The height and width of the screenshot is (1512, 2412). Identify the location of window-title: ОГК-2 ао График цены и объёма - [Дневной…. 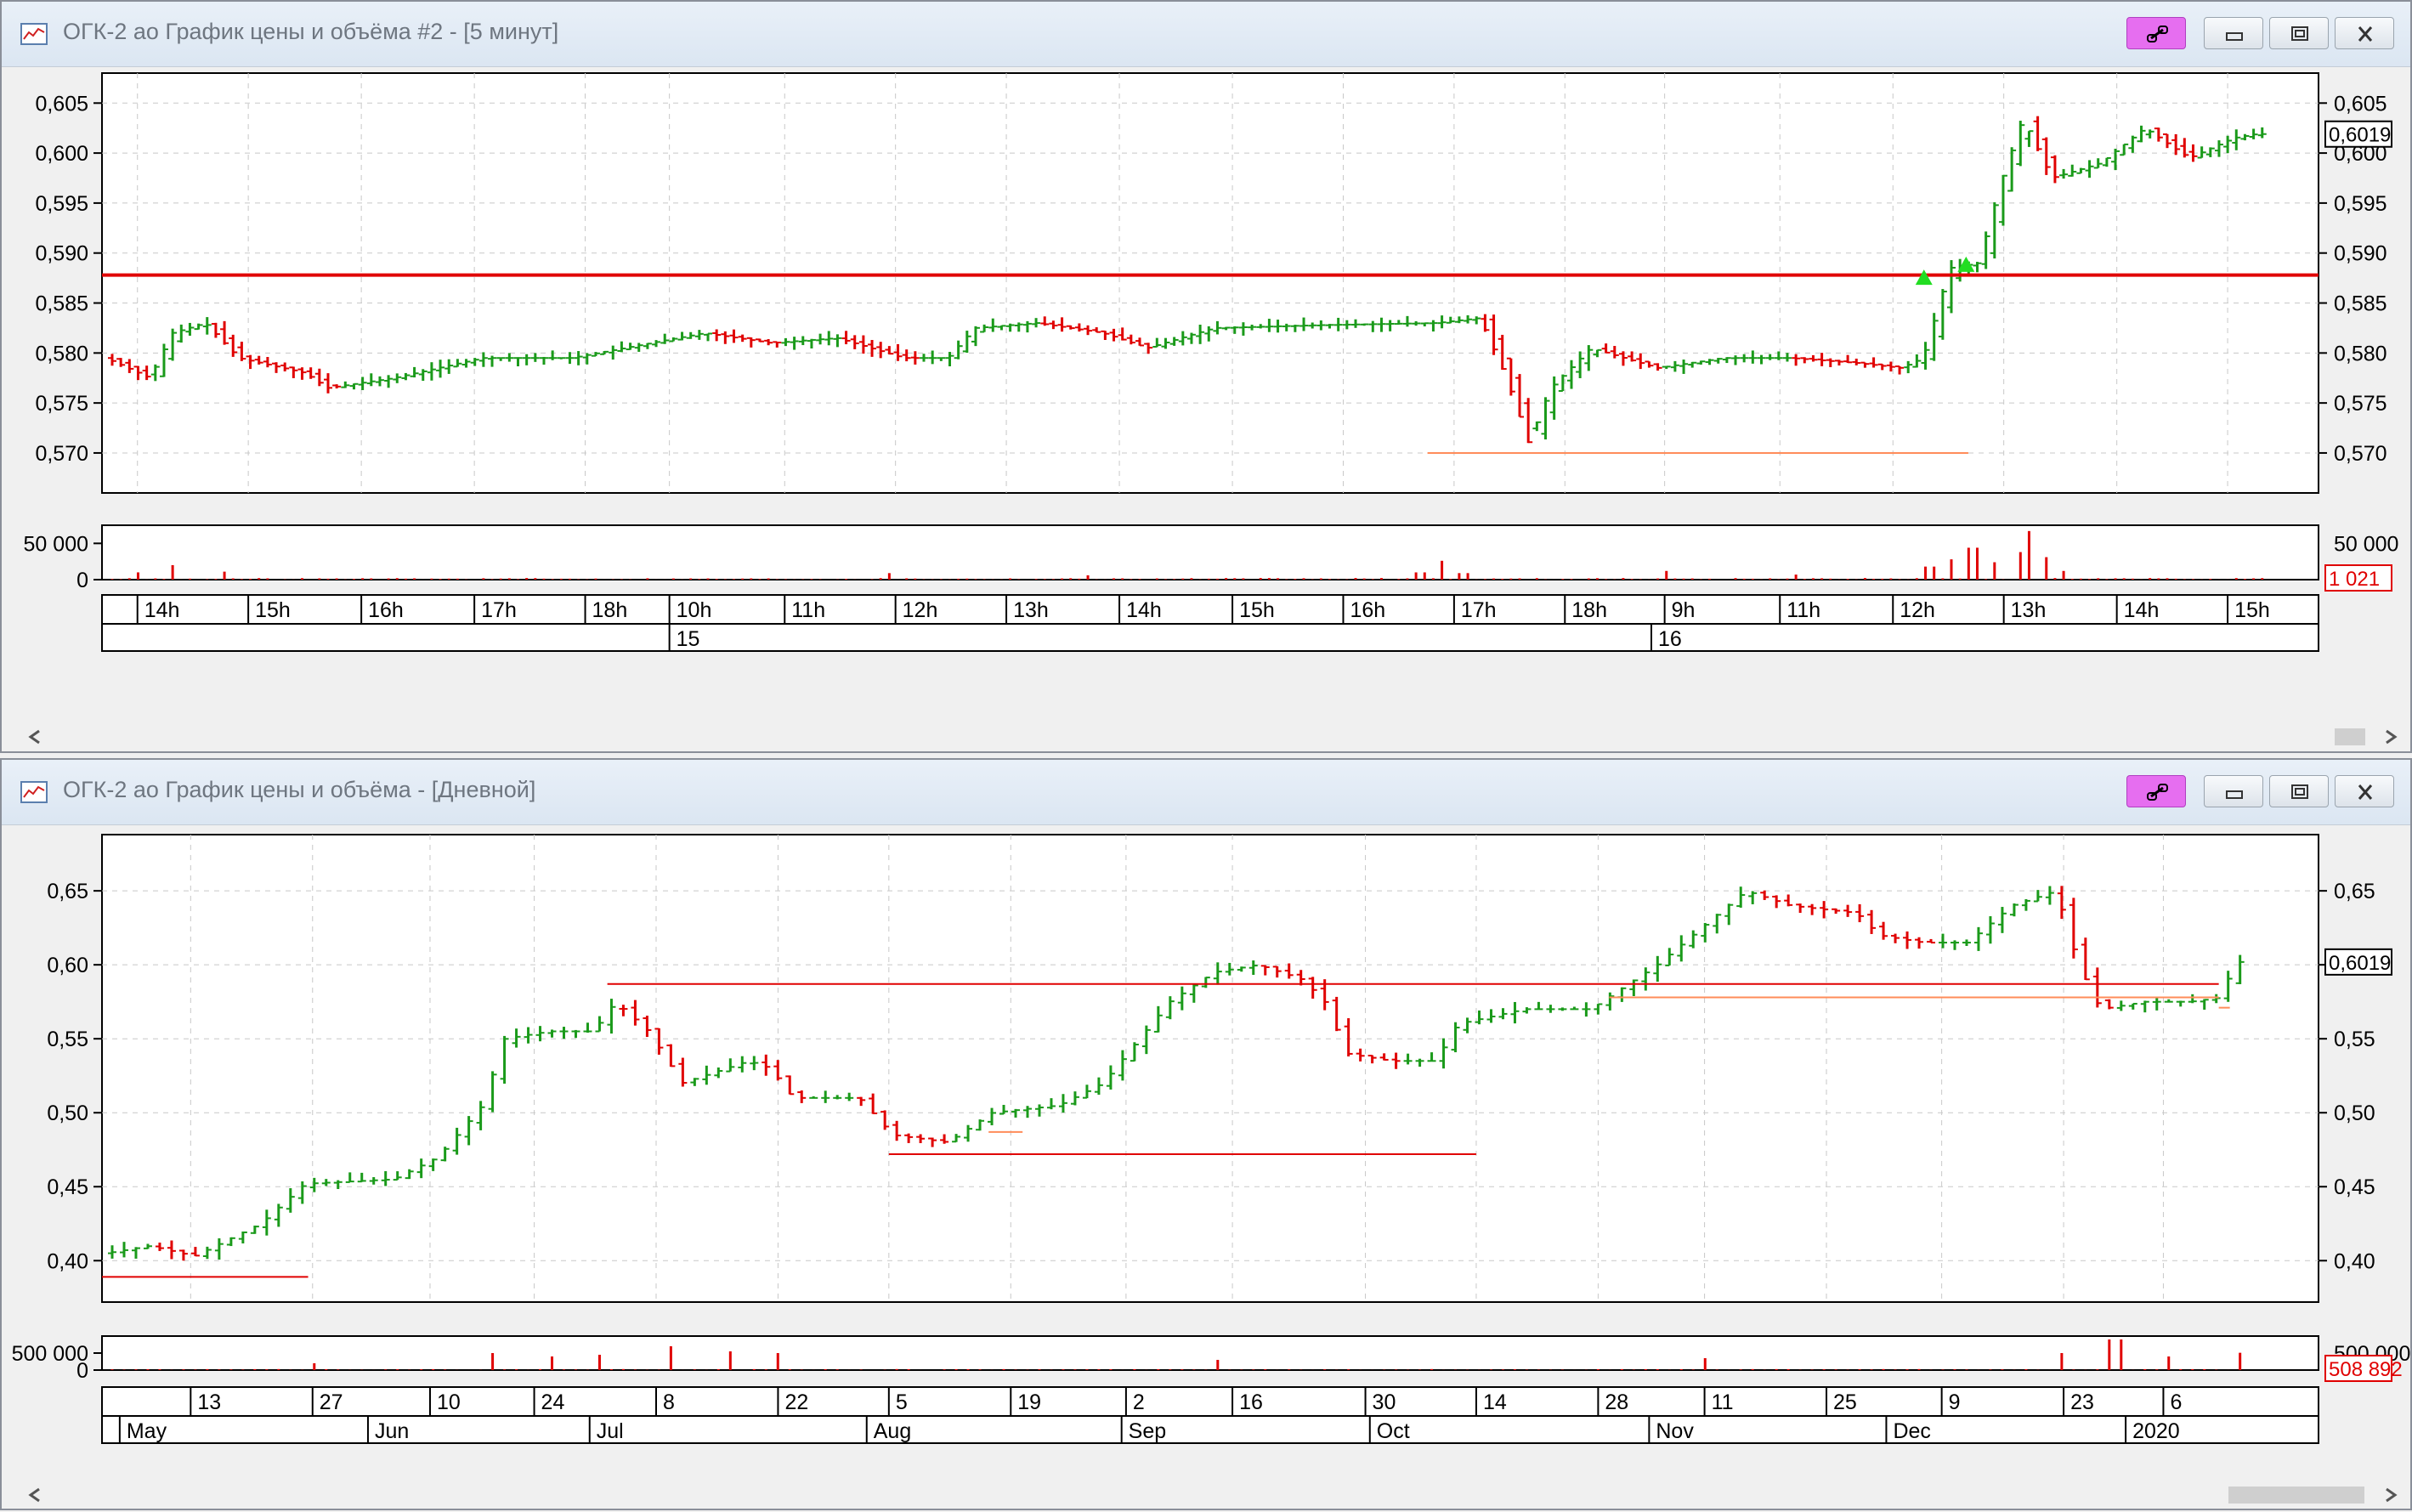
(299, 789).